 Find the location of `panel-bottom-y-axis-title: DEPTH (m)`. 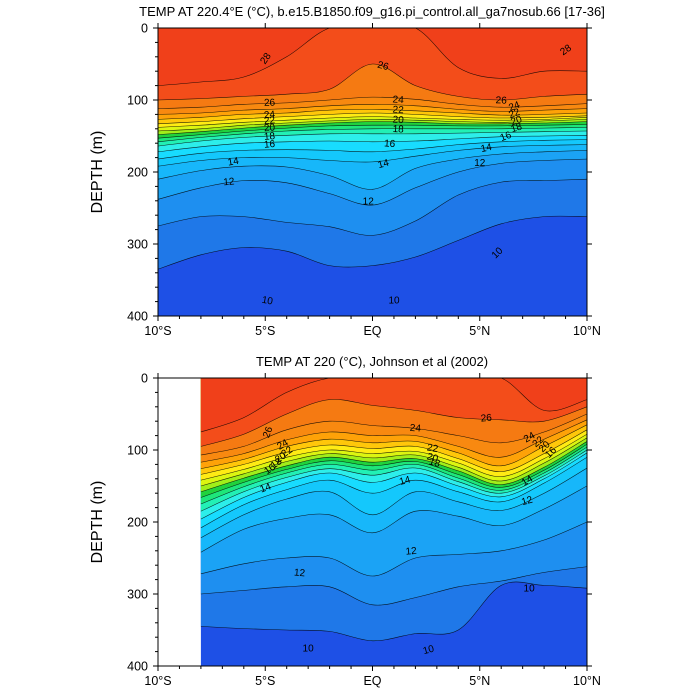

panel-bottom-y-axis-title: DEPTH (m) is located at coordinates (97, 522).